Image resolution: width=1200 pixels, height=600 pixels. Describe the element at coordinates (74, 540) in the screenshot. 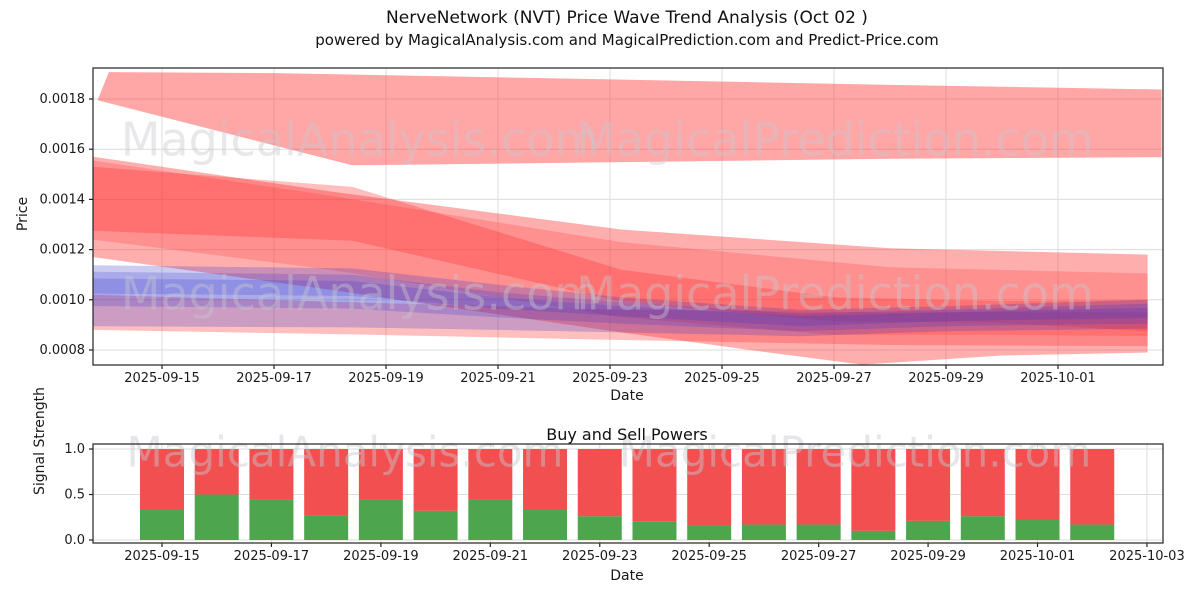

I see `svg-text: 0.0` at that location.